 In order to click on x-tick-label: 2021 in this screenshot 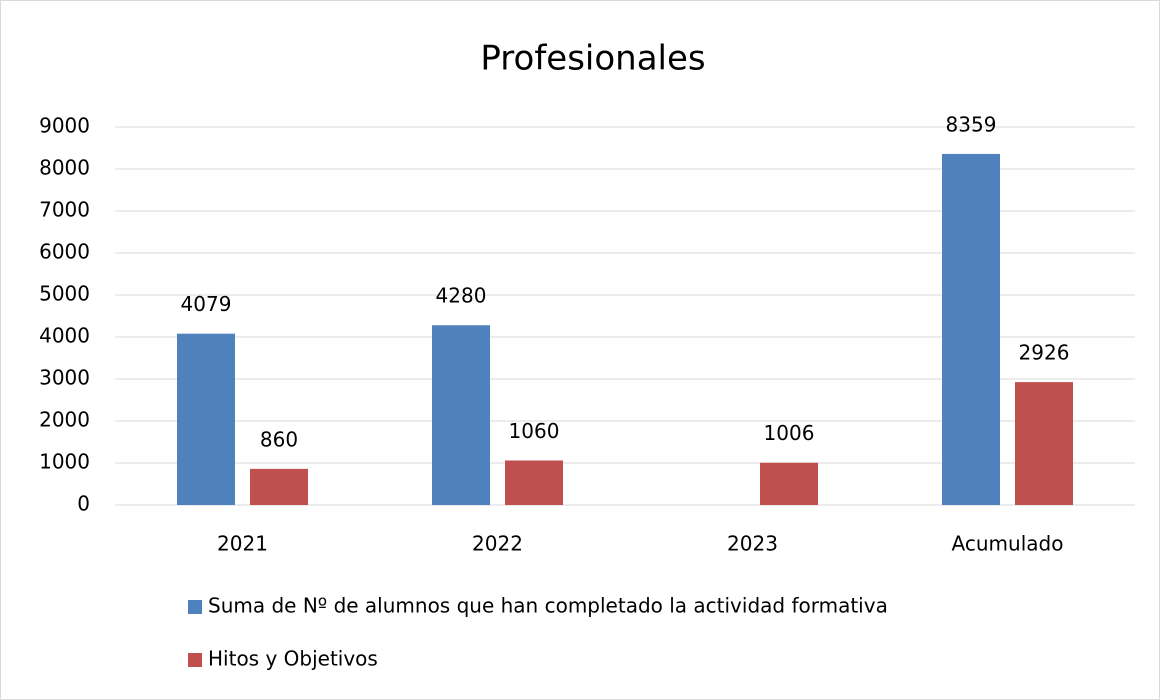, I will do `click(242, 544)`.